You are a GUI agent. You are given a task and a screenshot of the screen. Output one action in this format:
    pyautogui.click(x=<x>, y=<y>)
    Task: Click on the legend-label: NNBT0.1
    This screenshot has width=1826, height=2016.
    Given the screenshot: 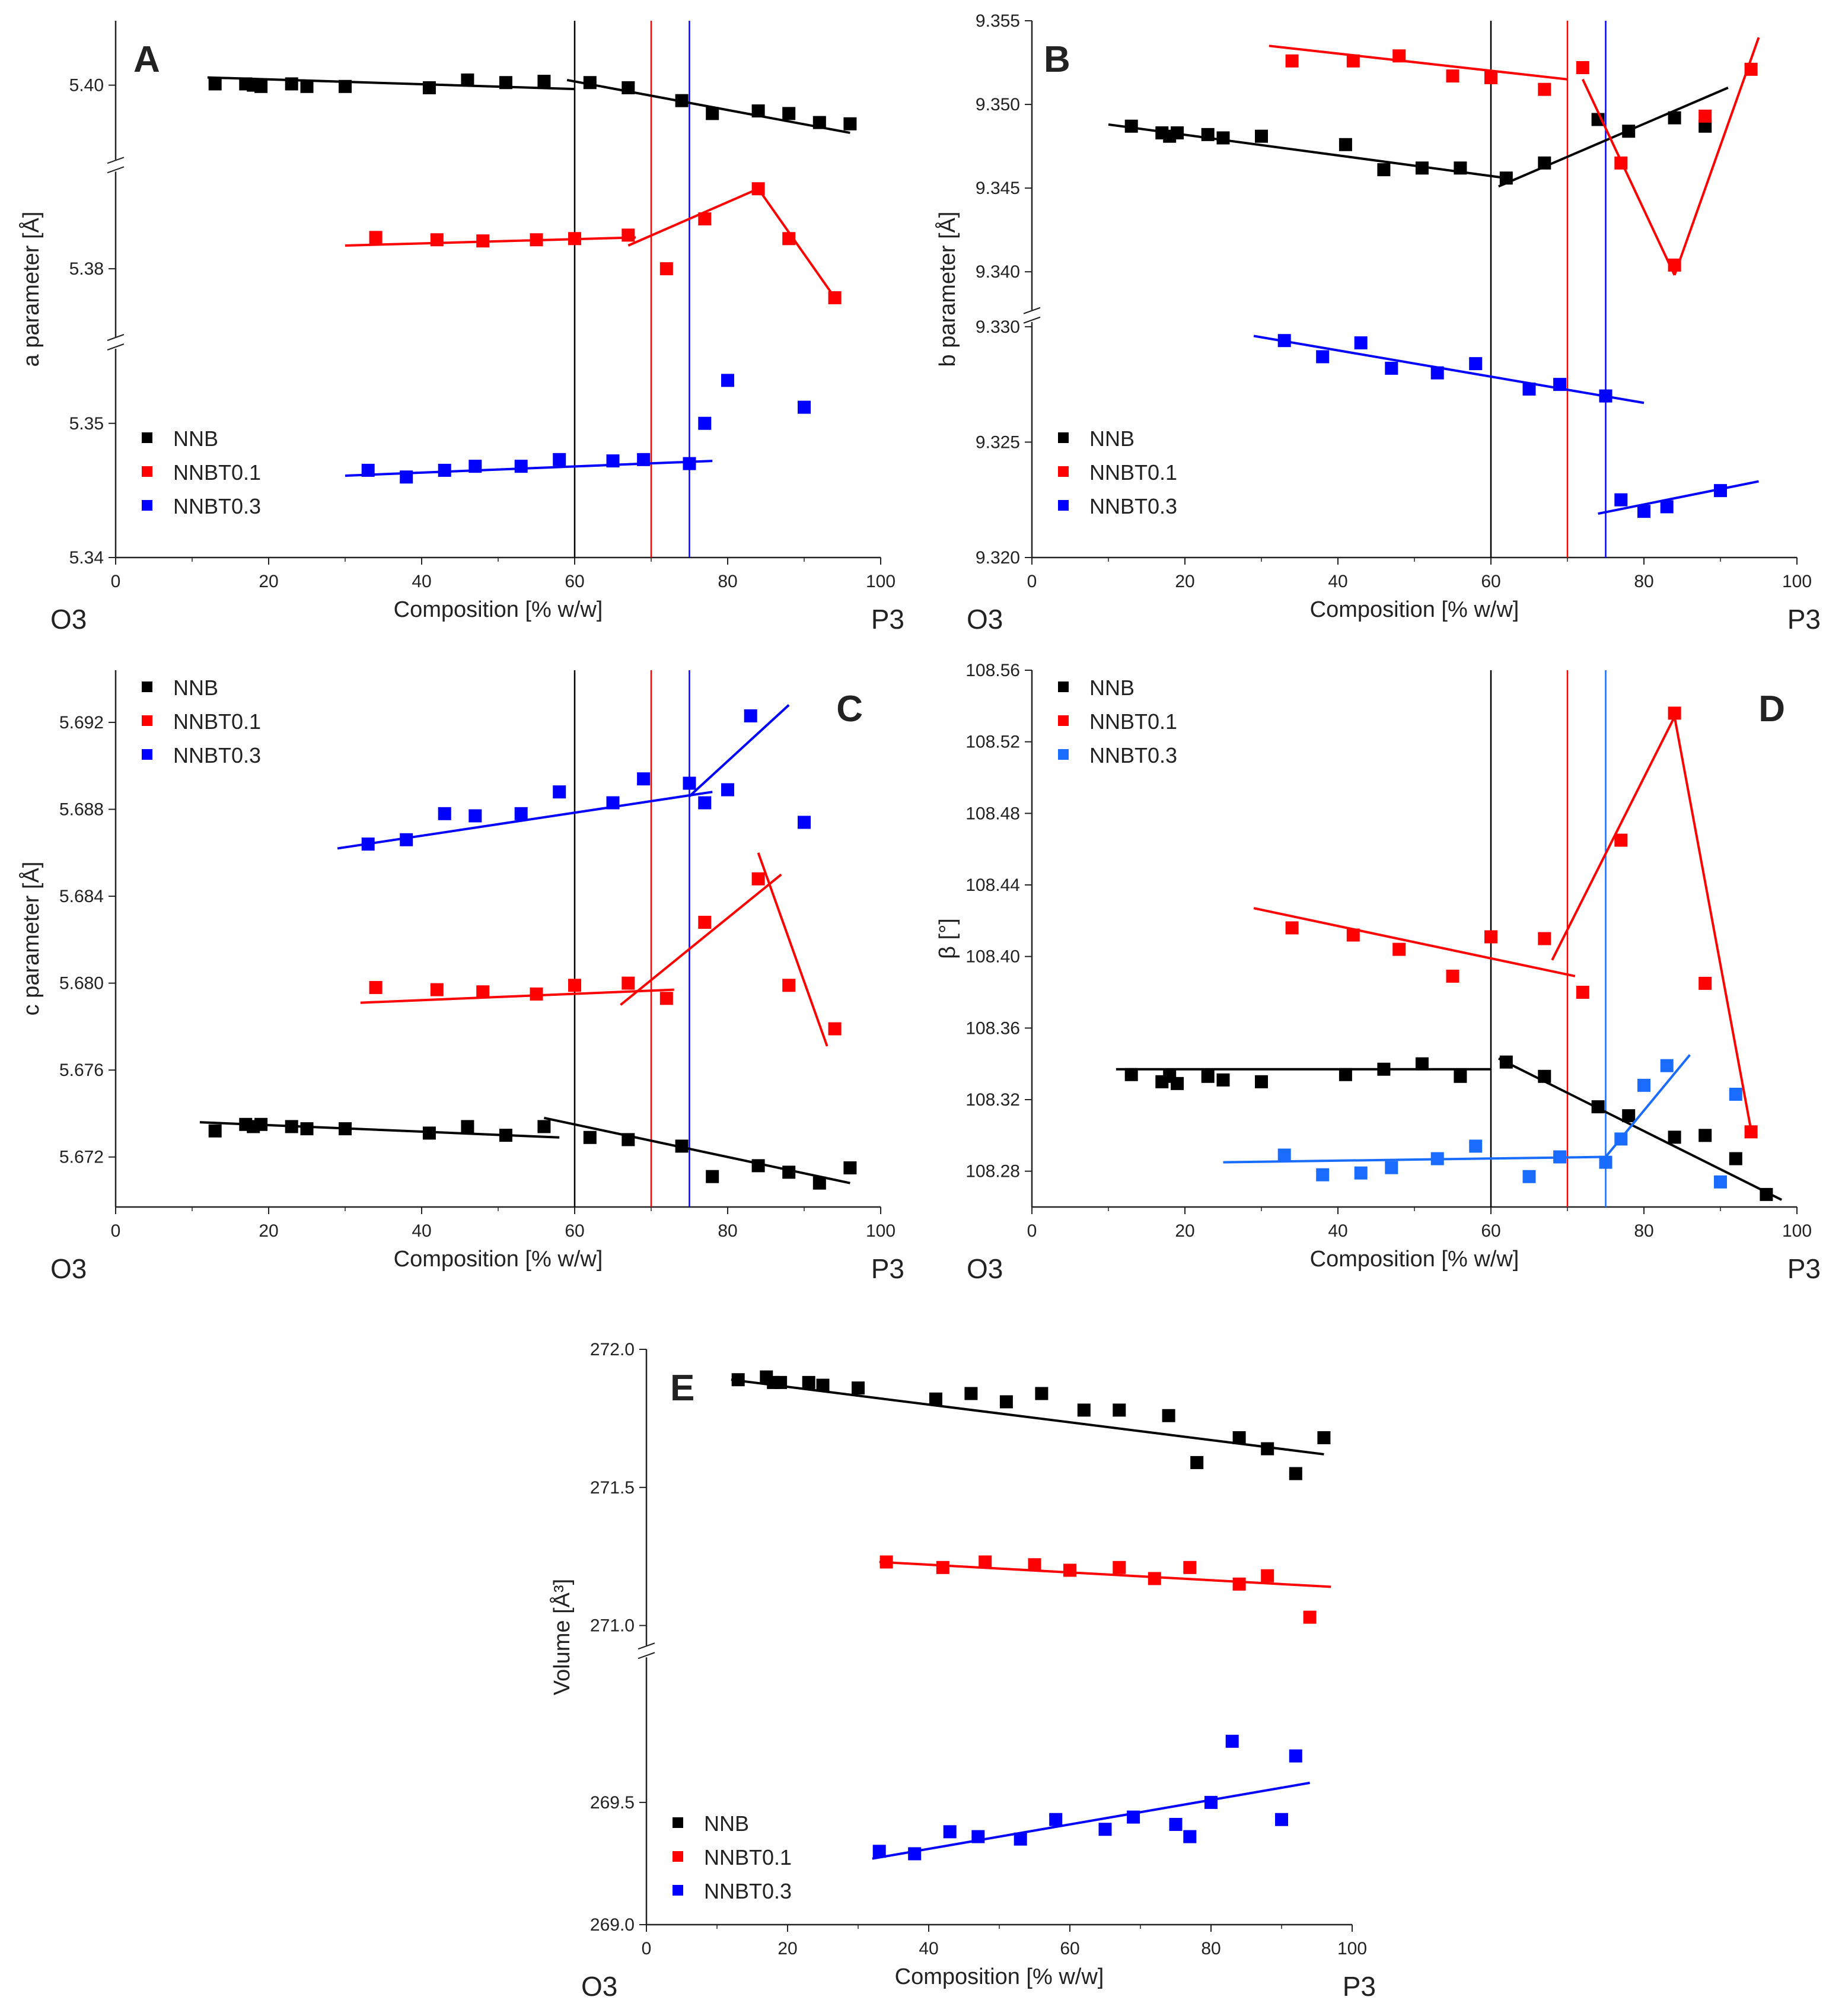 What is the action you would take?
    pyautogui.click(x=748, y=1857)
    